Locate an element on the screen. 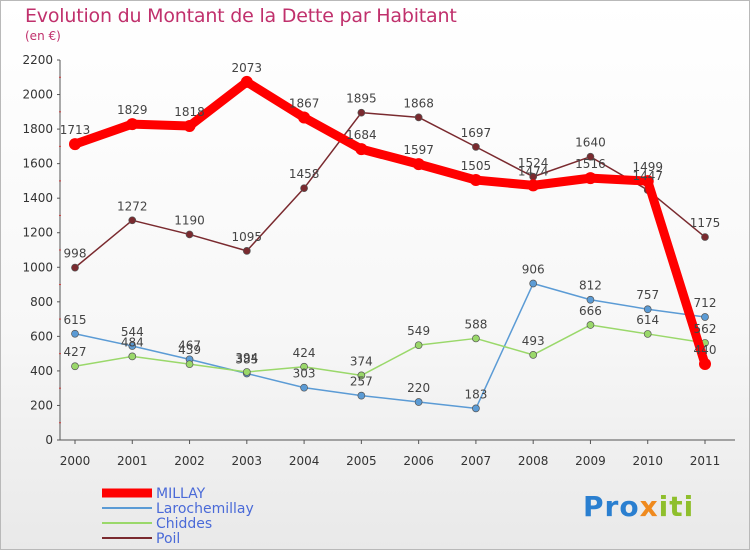 The width and height of the screenshot is (750, 550). x-tick-label: 2005 is located at coordinates (361, 461).